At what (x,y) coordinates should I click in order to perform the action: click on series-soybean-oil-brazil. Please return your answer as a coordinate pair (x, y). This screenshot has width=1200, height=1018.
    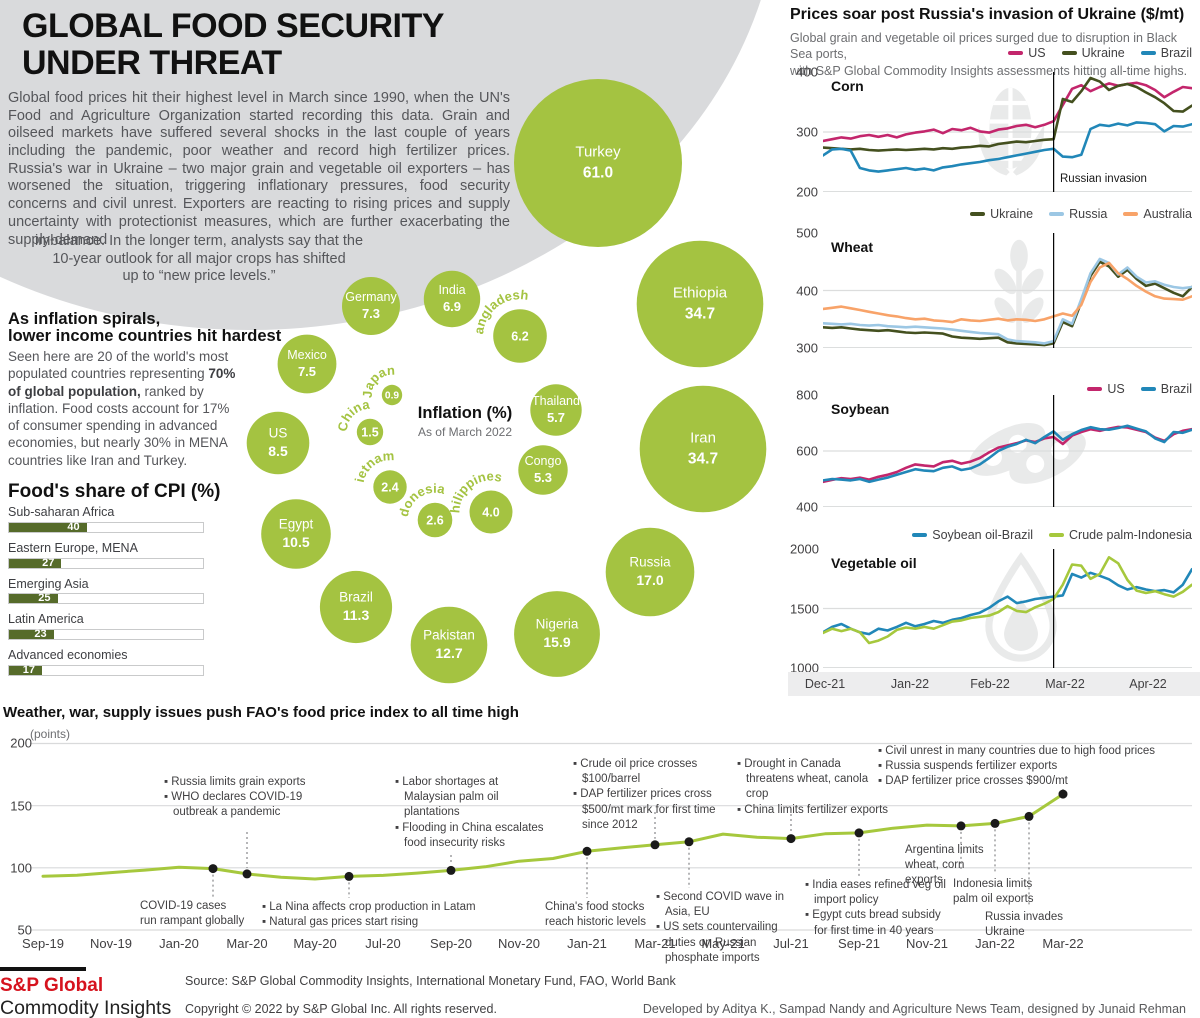
    Looking at the image, I should click on (1007, 601).